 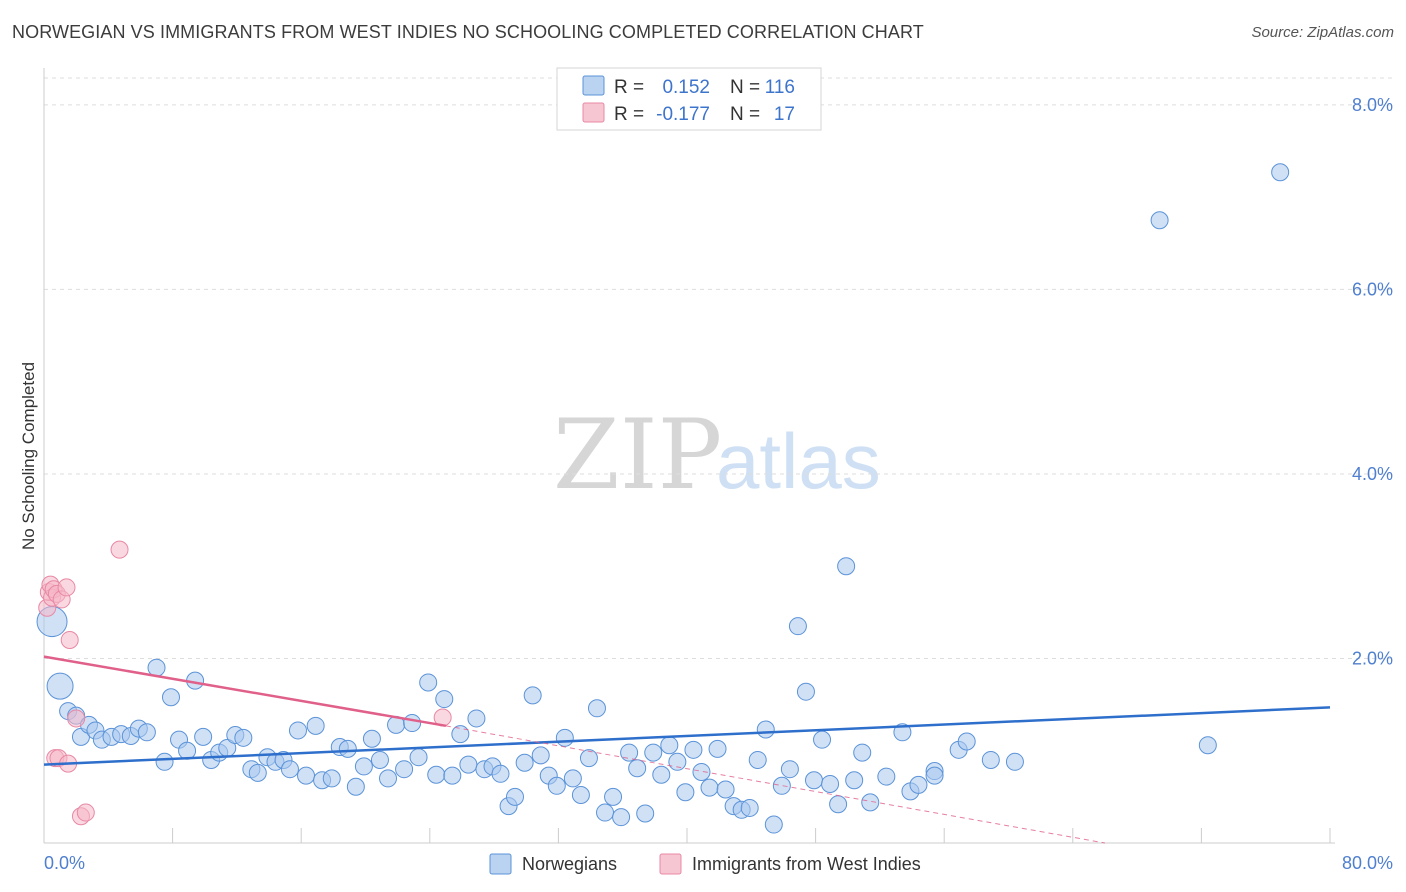 What do you see at coordinates (593, 85) in the screenshot?
I see `legend-swatch-norwegians` at bounding box center [593, 85].